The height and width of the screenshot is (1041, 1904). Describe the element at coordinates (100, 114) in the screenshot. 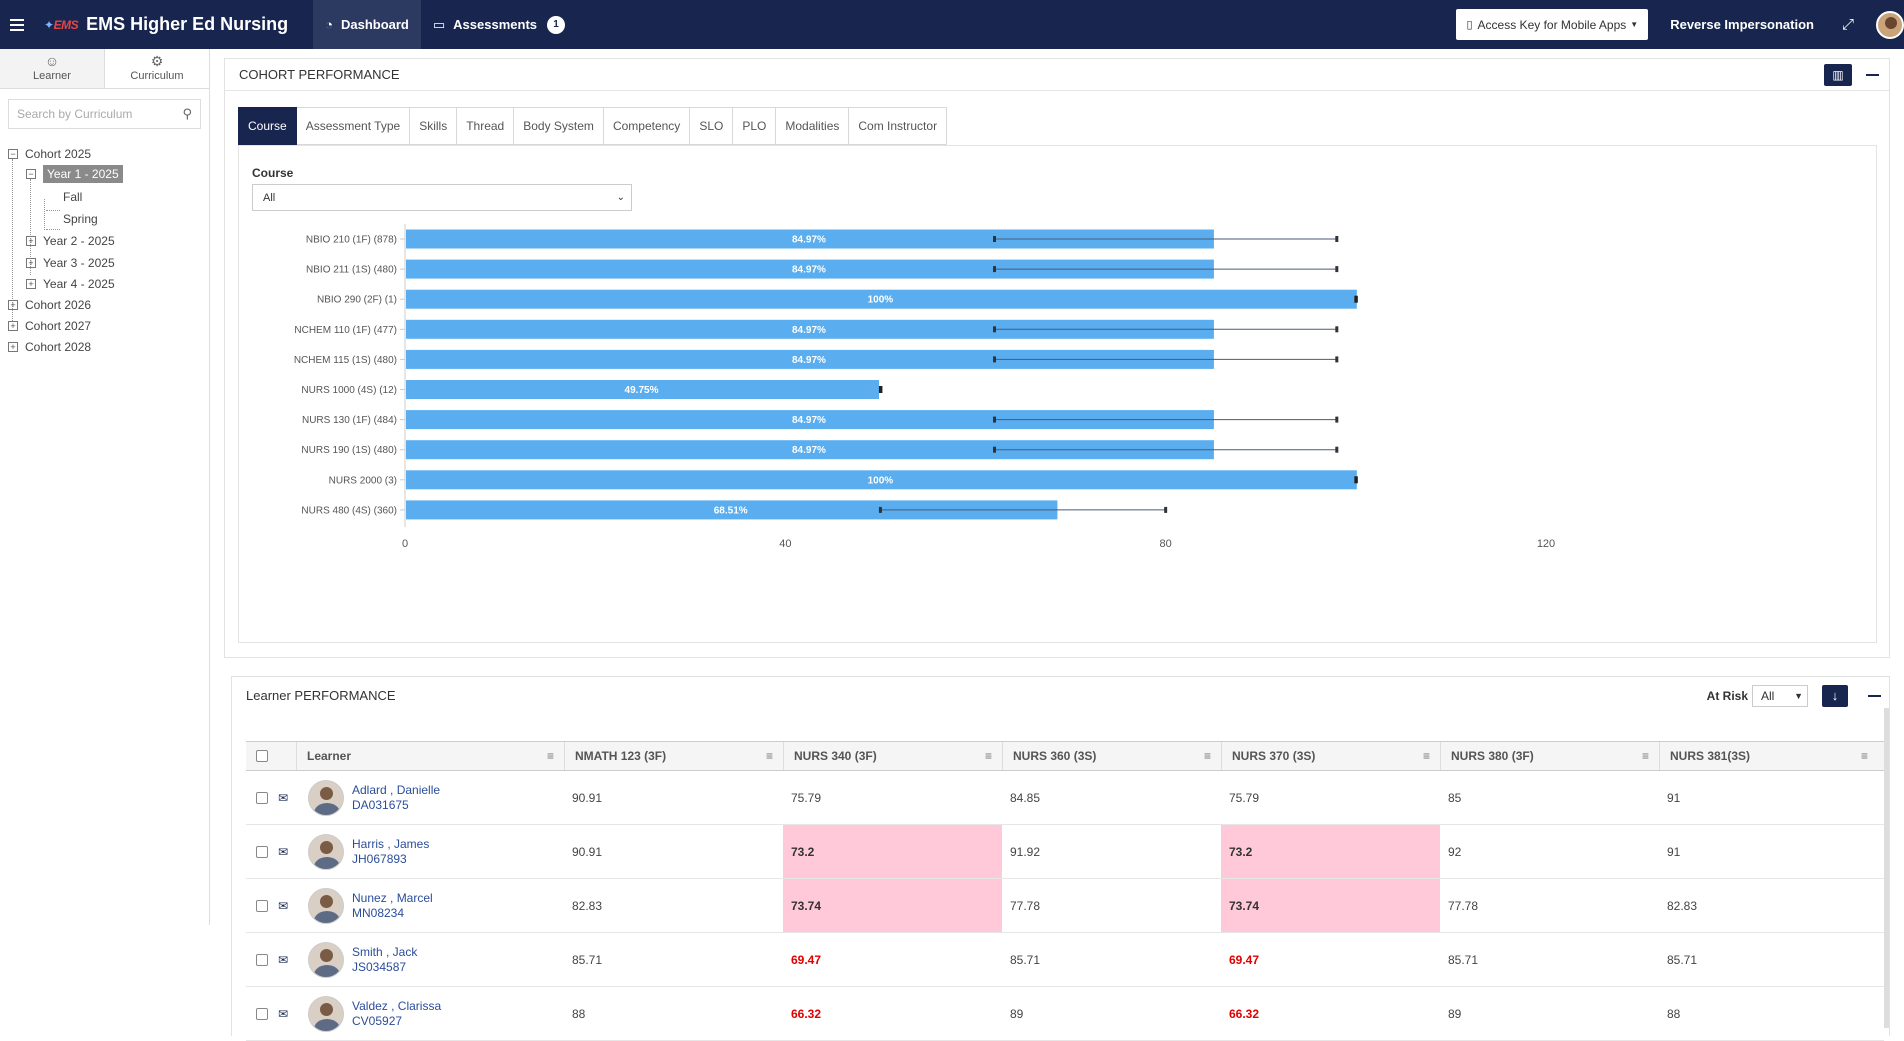

I see `search-input` at that location.